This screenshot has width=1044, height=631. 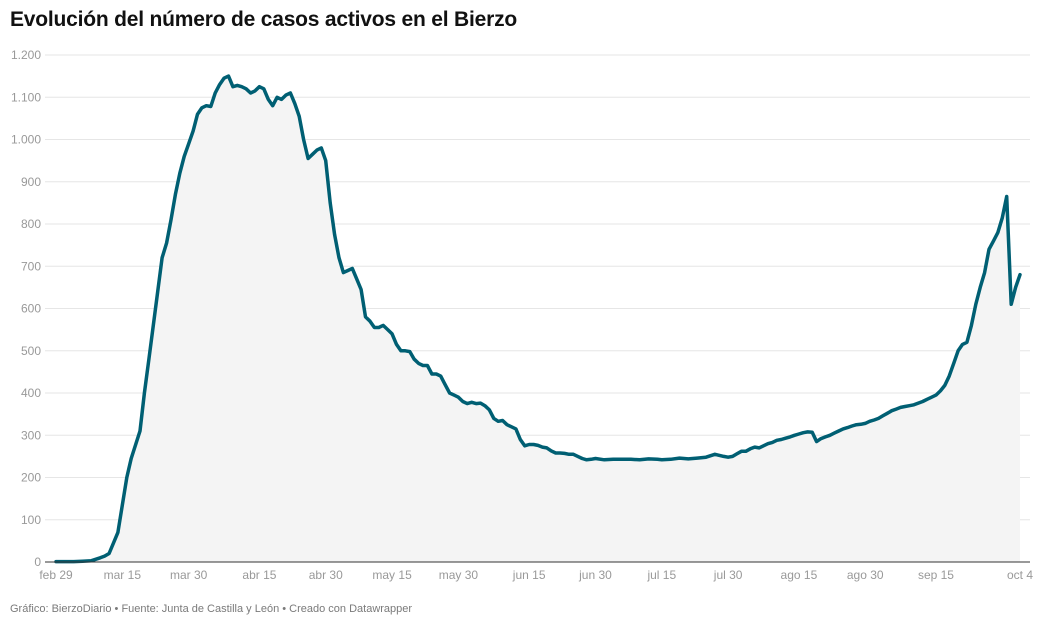 I want to click on y-tick-label: 100, so click(x=31, y=520).